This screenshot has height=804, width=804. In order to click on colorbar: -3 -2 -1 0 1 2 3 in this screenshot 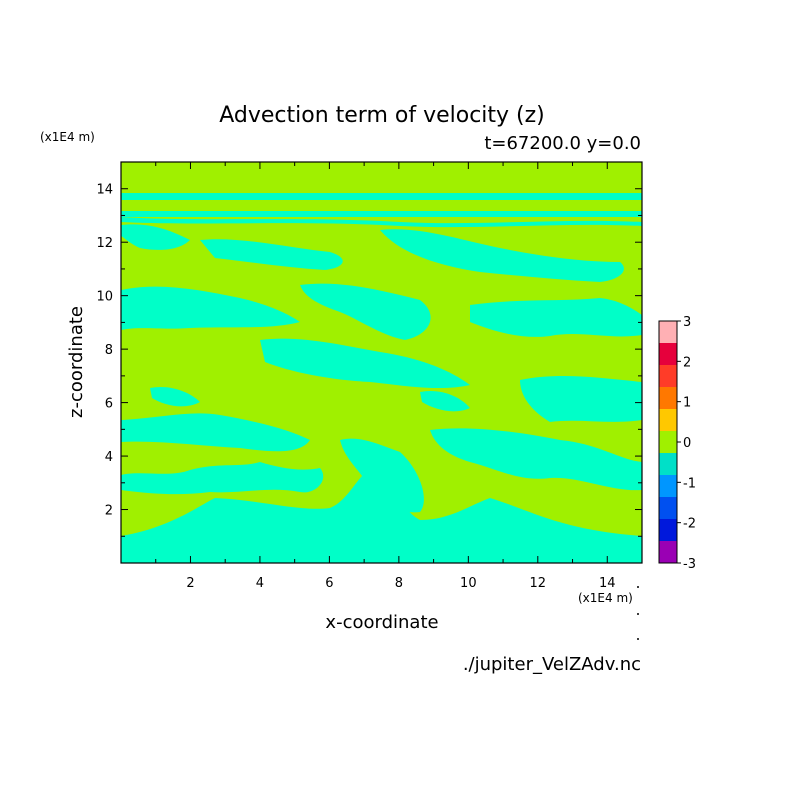, I will do `click(677, 443)`.